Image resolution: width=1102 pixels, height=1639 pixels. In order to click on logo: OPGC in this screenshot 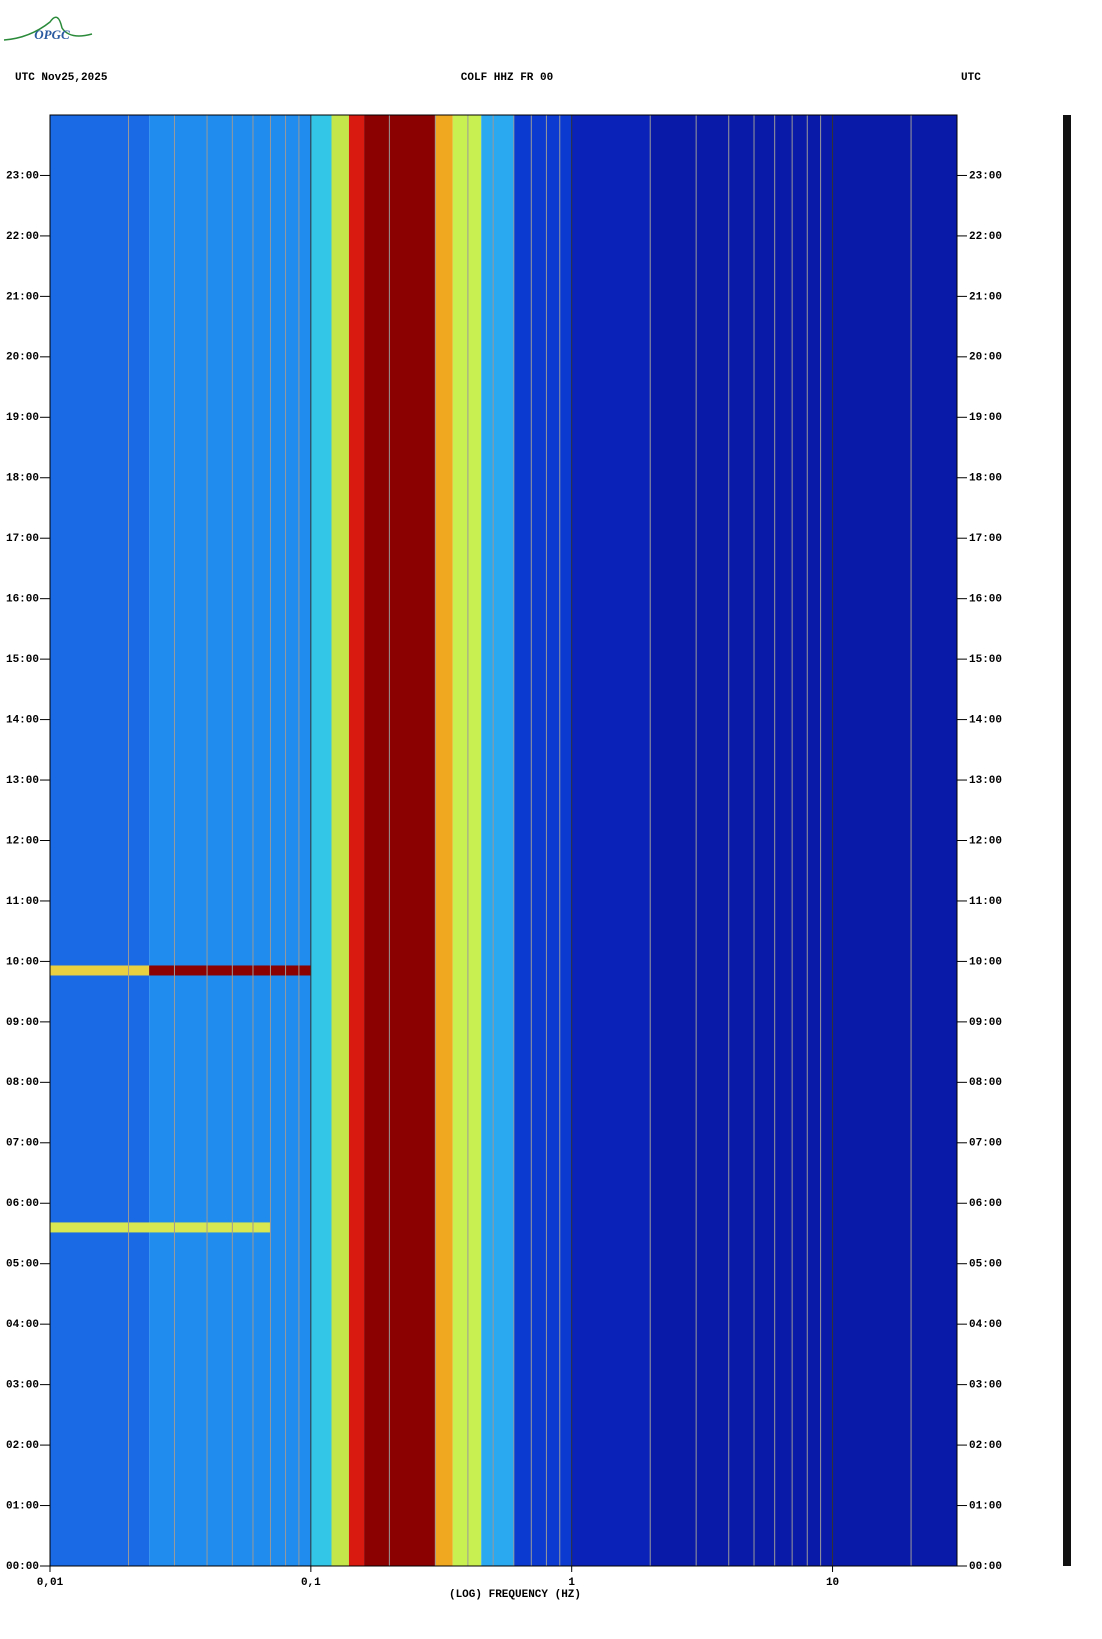, I will do `click(52, 34)`.